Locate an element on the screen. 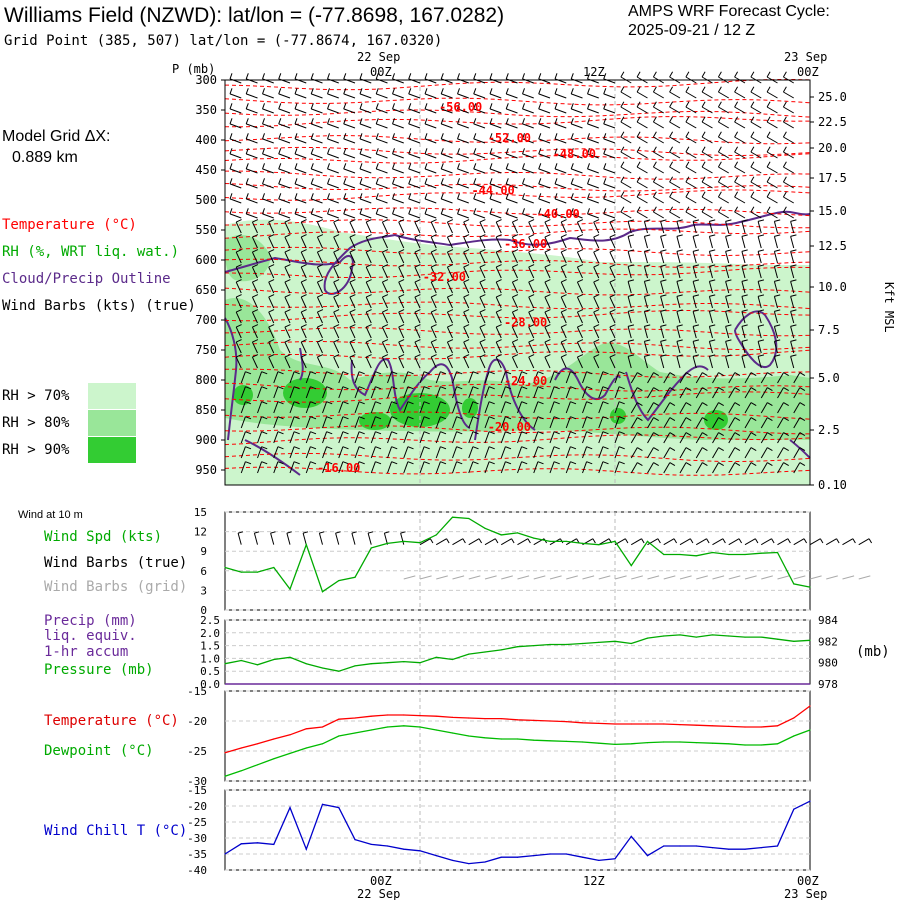 The width and height of the screenshot is (900, 900). bottom-date-left: 22 Sep is located at coordinates (378, 893).